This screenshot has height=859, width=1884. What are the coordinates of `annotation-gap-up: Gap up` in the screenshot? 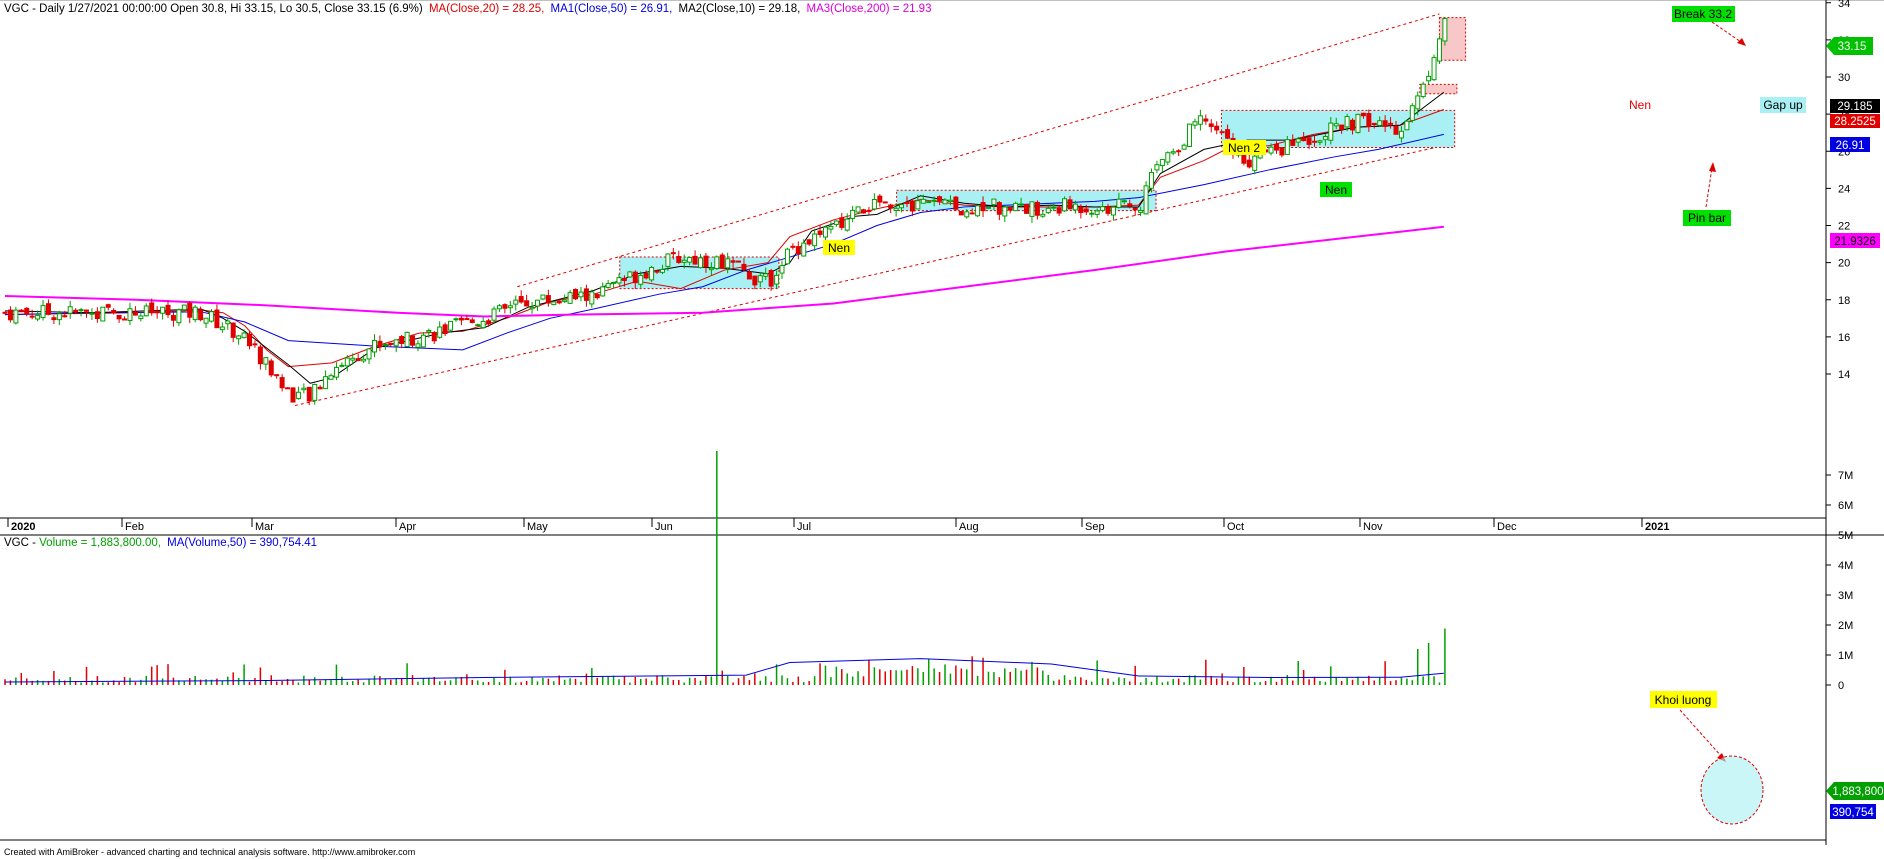 It's located at (1783, 105).